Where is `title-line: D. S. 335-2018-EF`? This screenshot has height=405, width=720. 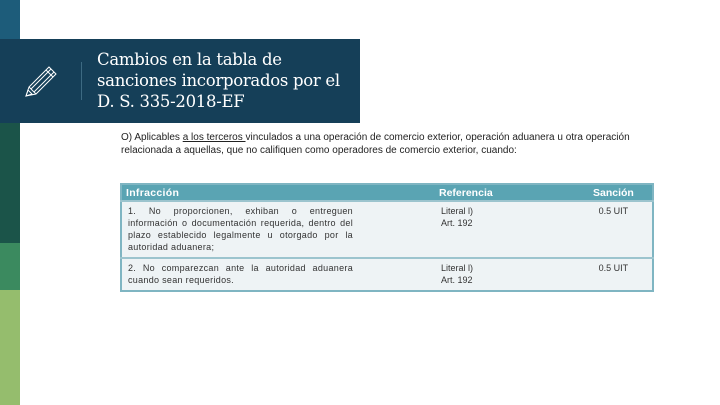 title-line: D. S. 335-2018-EF is located at coordinates (171, 101).